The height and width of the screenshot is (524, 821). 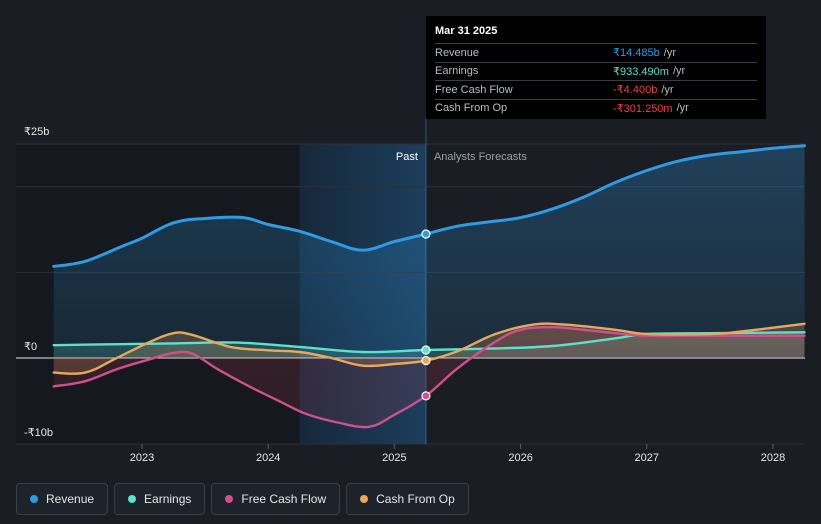 What do you see at coordinates (168, 499) in the screenshot?
I see `legend-label: Earnings` at bounding box center [168, 499].